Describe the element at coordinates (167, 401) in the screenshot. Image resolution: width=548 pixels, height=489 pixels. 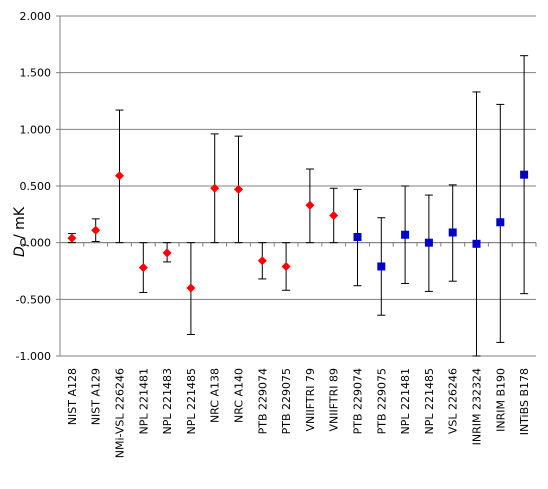
I see `category-label: NPL 221483` at that location.